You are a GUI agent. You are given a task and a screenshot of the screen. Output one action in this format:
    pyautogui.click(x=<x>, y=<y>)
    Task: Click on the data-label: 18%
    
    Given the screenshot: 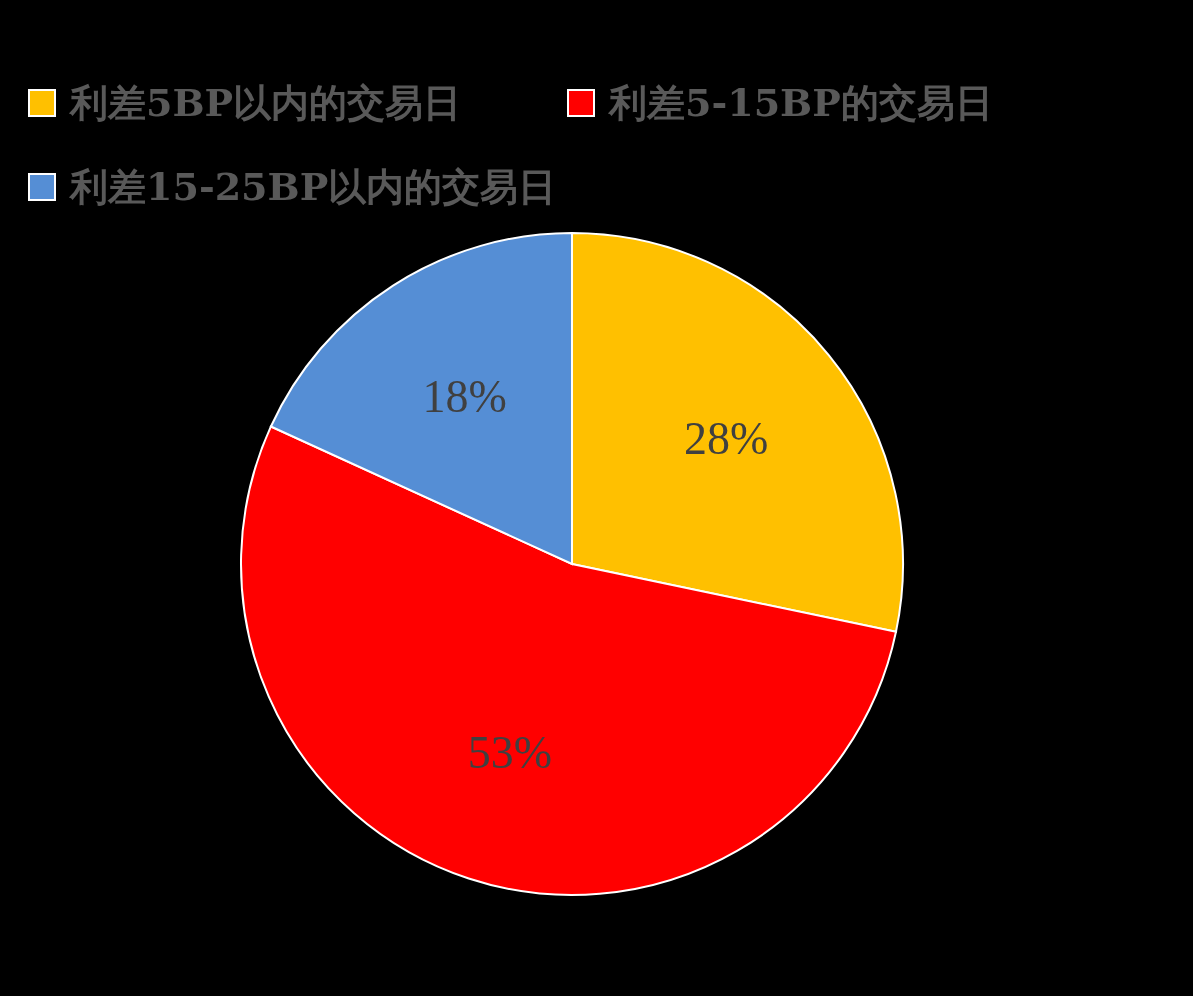 What is the action you would take?
    pyautogui.click(x=464, y=397)
    